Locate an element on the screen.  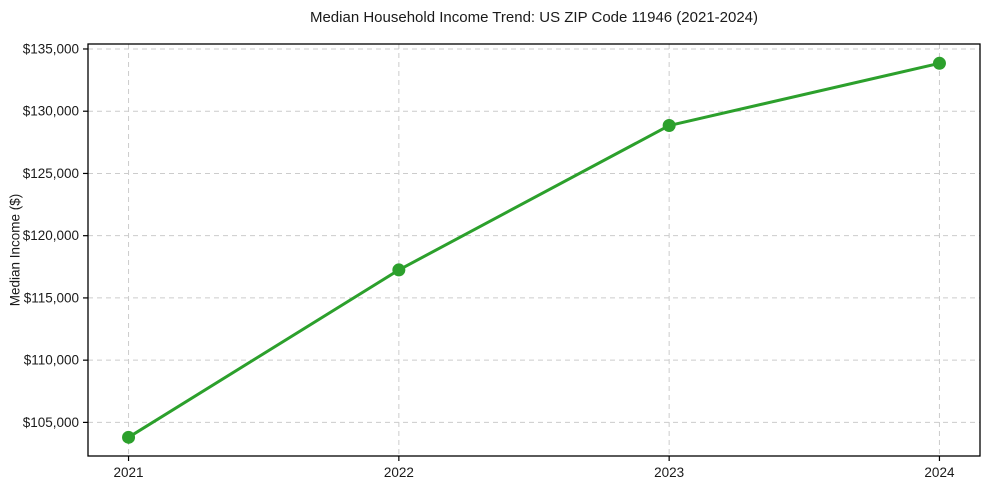
x-tick-label: 2022 is located at coordinates (399, 472).